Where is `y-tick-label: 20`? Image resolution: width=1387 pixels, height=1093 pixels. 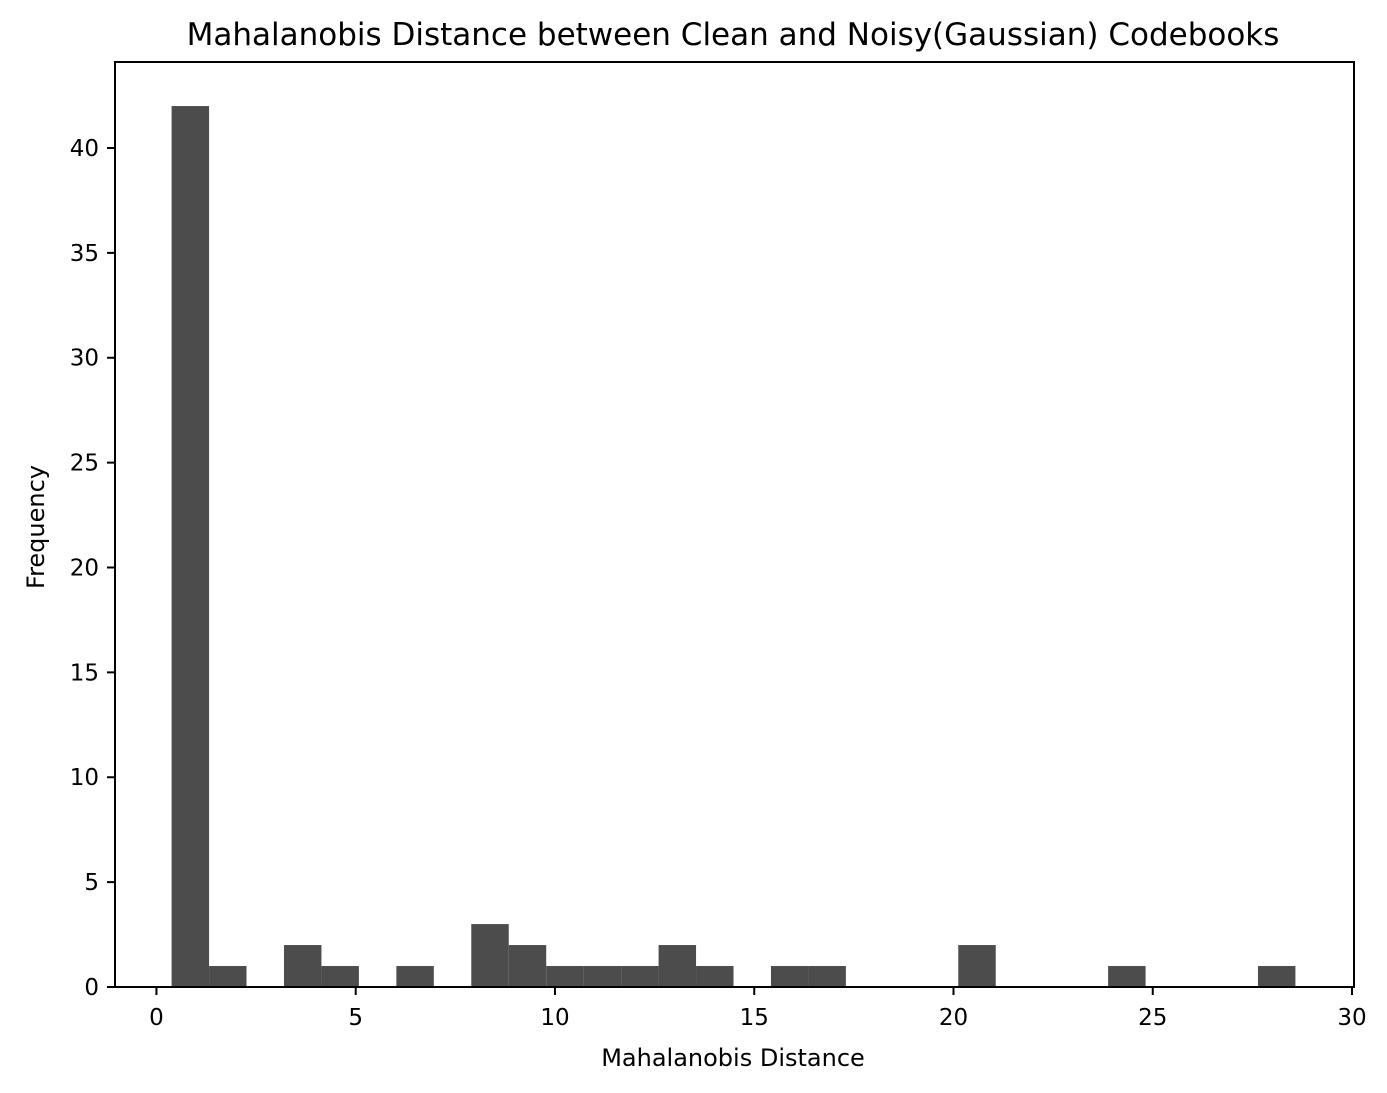 y-tick-label: 20 is located at coordinates (84, 568).